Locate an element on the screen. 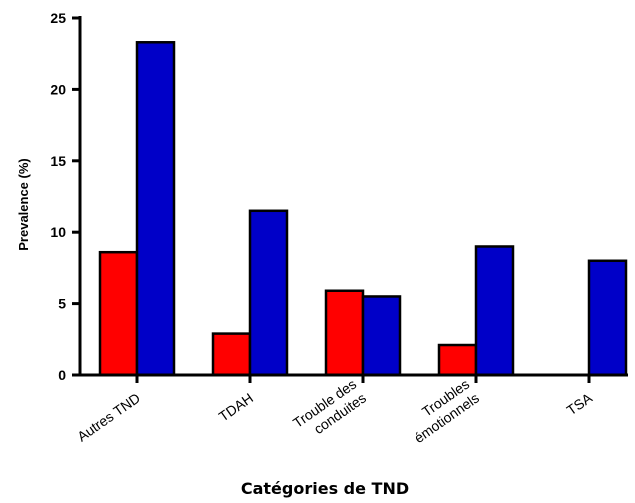 This screenshot has height=503, width=635. x-tick-label-line: Autres TND is located at coordinates (108, 417).